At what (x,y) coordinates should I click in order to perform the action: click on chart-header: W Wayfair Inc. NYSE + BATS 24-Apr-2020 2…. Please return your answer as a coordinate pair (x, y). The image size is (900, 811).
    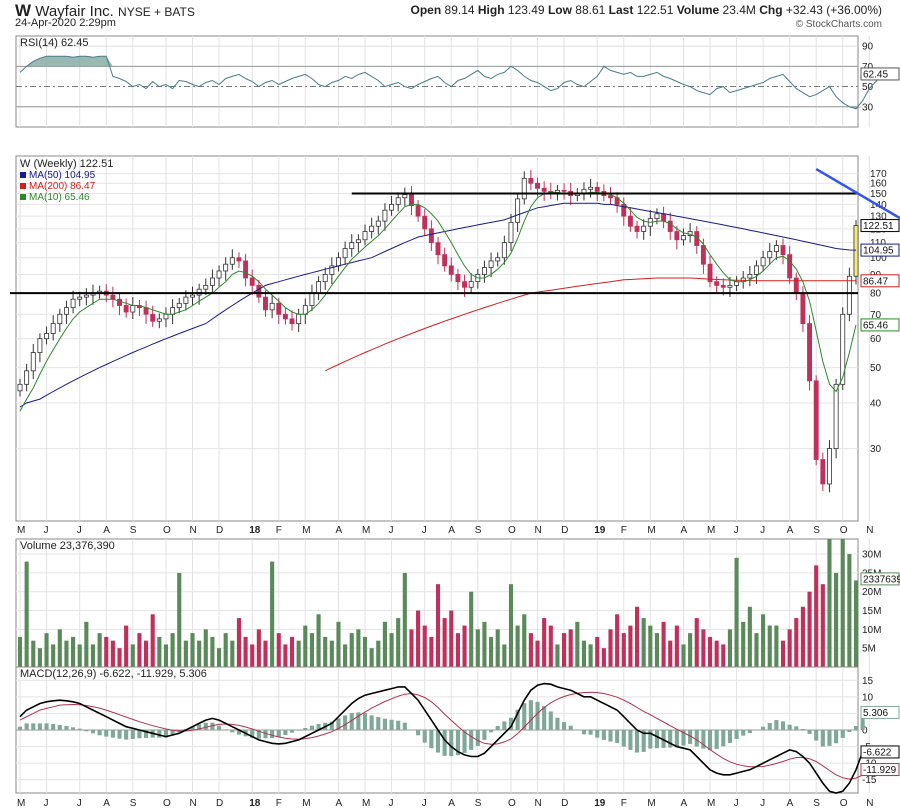
    Looking at the image, I should click on (450, 17).